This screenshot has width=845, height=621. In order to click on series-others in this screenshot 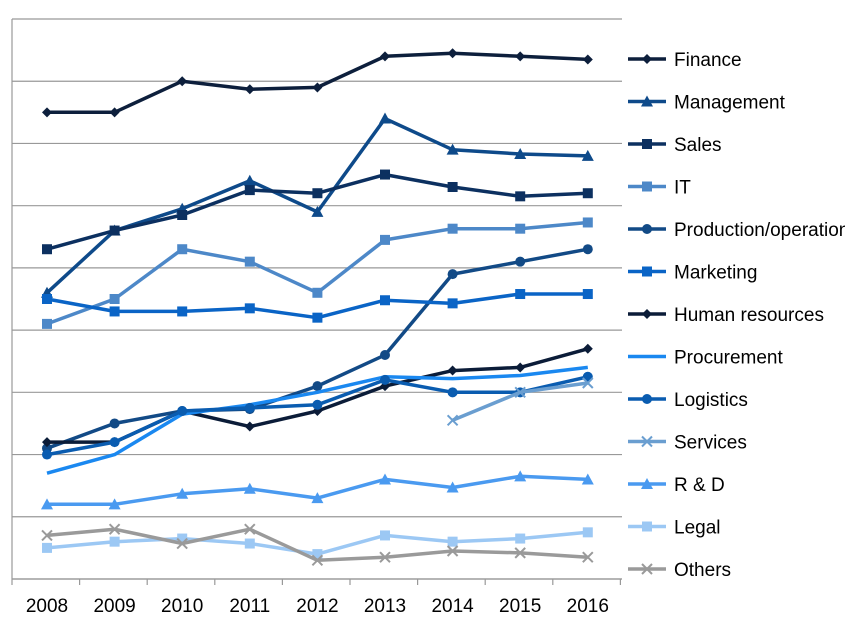, I will do `click(317, 545)`.